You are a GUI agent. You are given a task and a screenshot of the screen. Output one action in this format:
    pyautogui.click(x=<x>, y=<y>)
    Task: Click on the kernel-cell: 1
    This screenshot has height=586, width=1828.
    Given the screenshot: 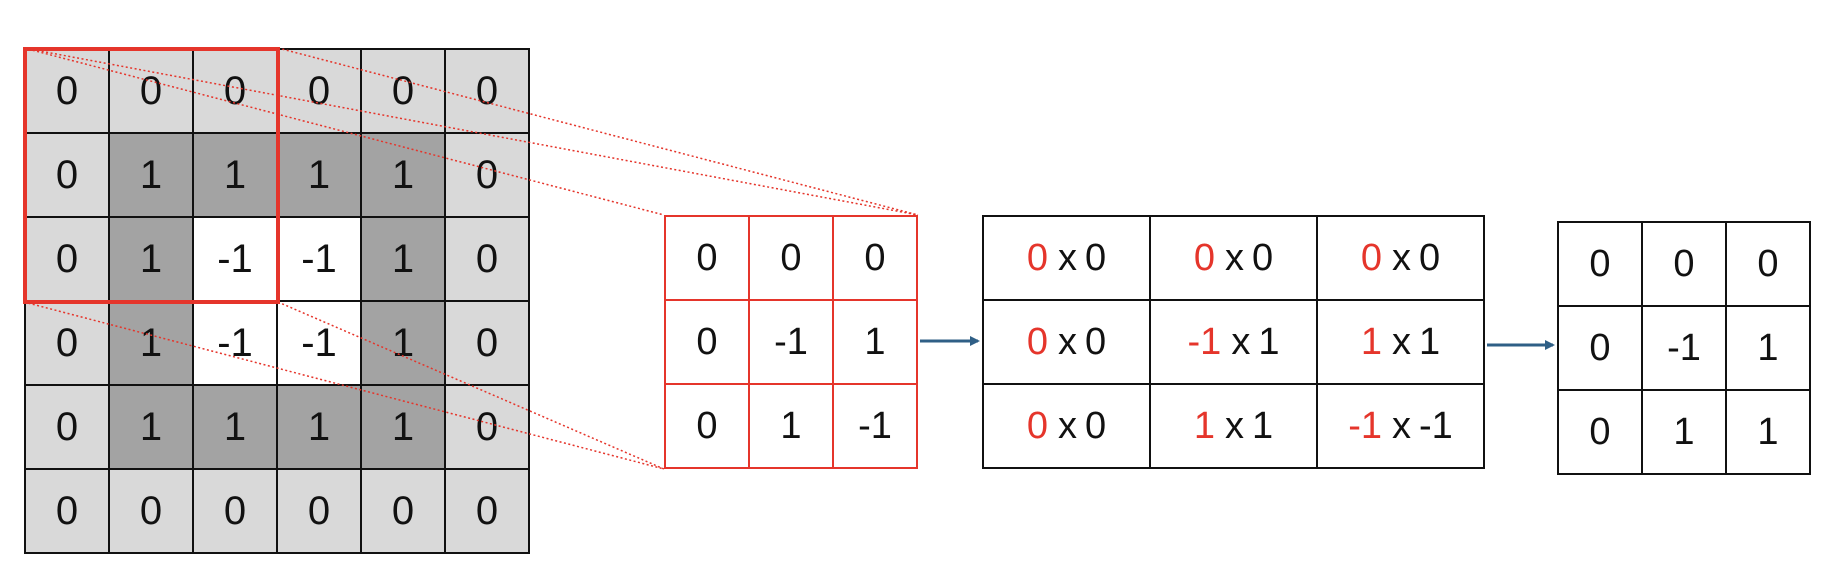 What is the action you would take?
    pyautogui.click(x=791, y=426)
    